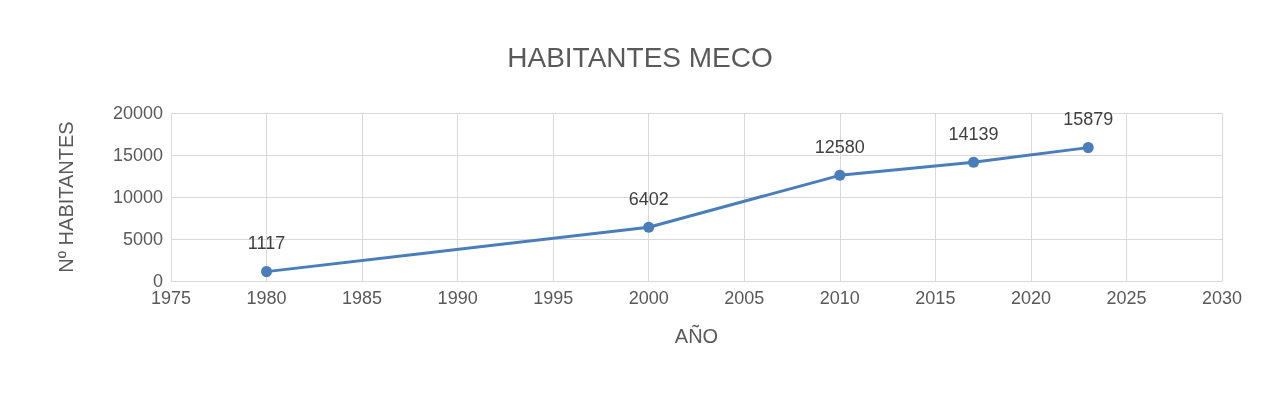 The height and width of the screenshot is (403, 1280). What do you see at coordinates (362, 298) in the screenshot?
I see `x-tick-label: 1985` at bounding box center [362, 298].